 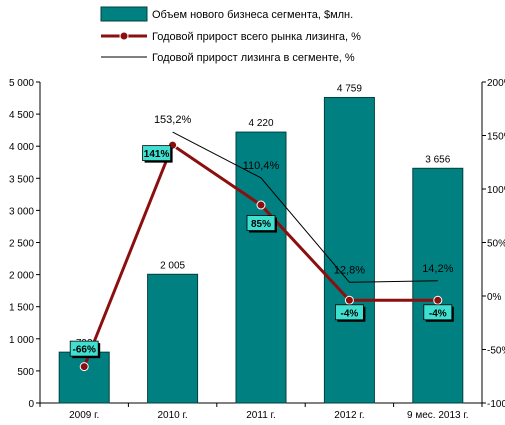 What do you see at coordinates (21, 244) in the screenshot?
I see `y-left-tick-label: 2 500` at bounding box center [21, 244].